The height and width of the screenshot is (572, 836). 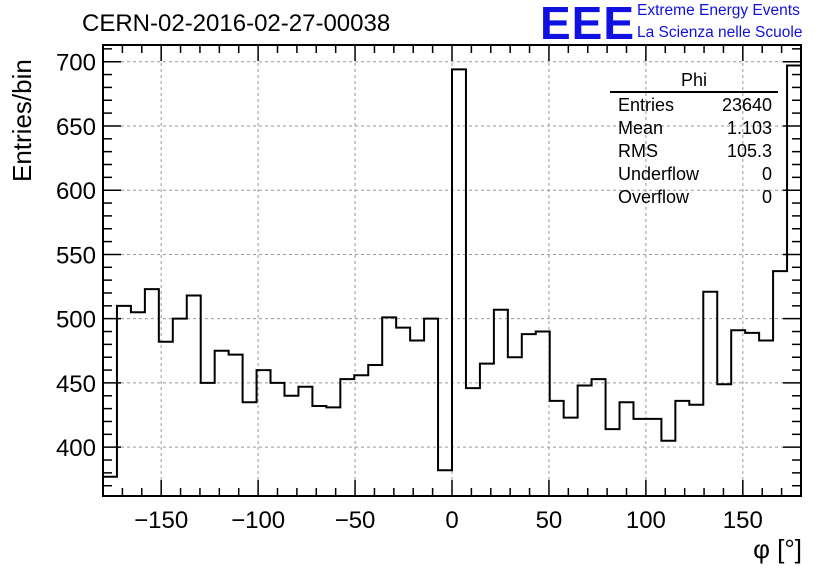 I want to click on stats-title: Phi, so click(x=694, y=81).